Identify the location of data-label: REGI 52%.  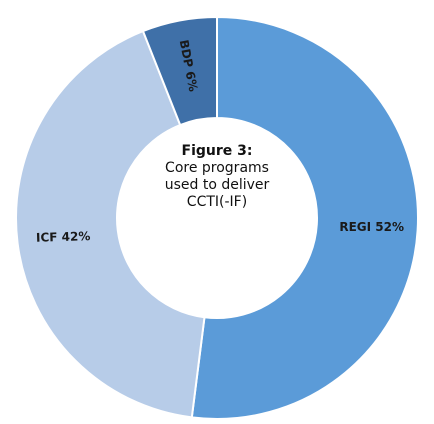
(371, 227).